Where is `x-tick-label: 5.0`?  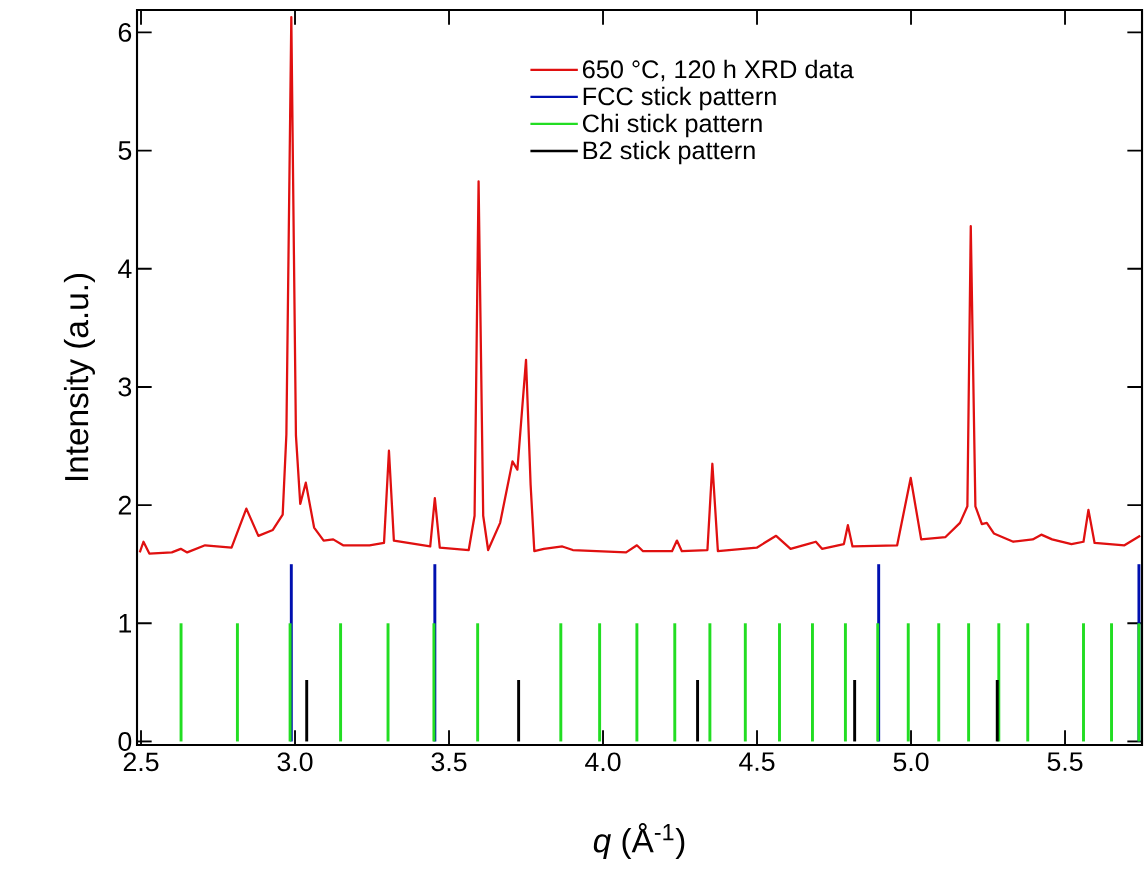 x-tick-label: 5.0 is located at coordinates (911, 762).